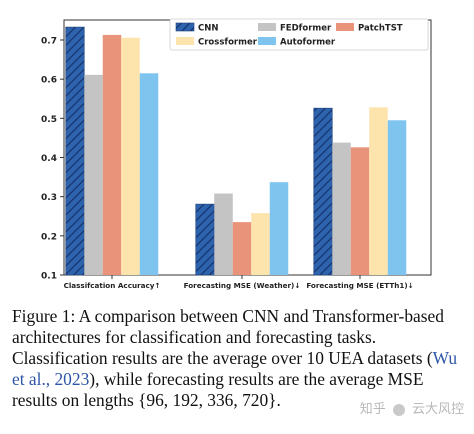 This screenshot has width=474, height=434. I want to click on y-tick-label: 0.5, so click(49, 120).